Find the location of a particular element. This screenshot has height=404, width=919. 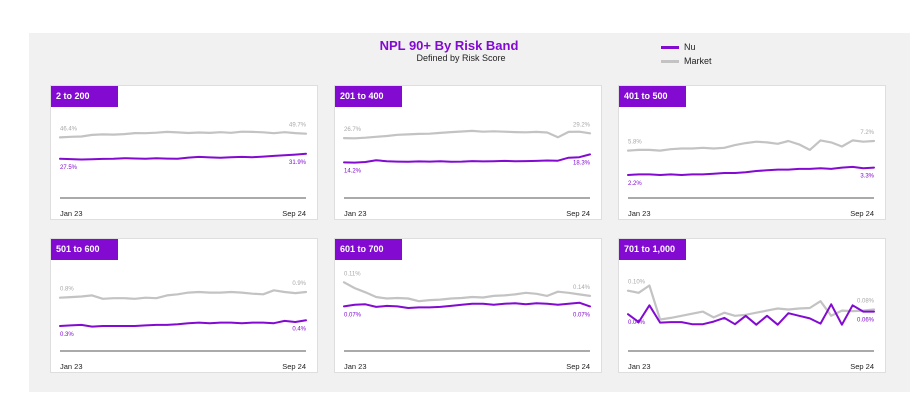

data-label-start-market: 46.4% is located at coordinates (69, 129).